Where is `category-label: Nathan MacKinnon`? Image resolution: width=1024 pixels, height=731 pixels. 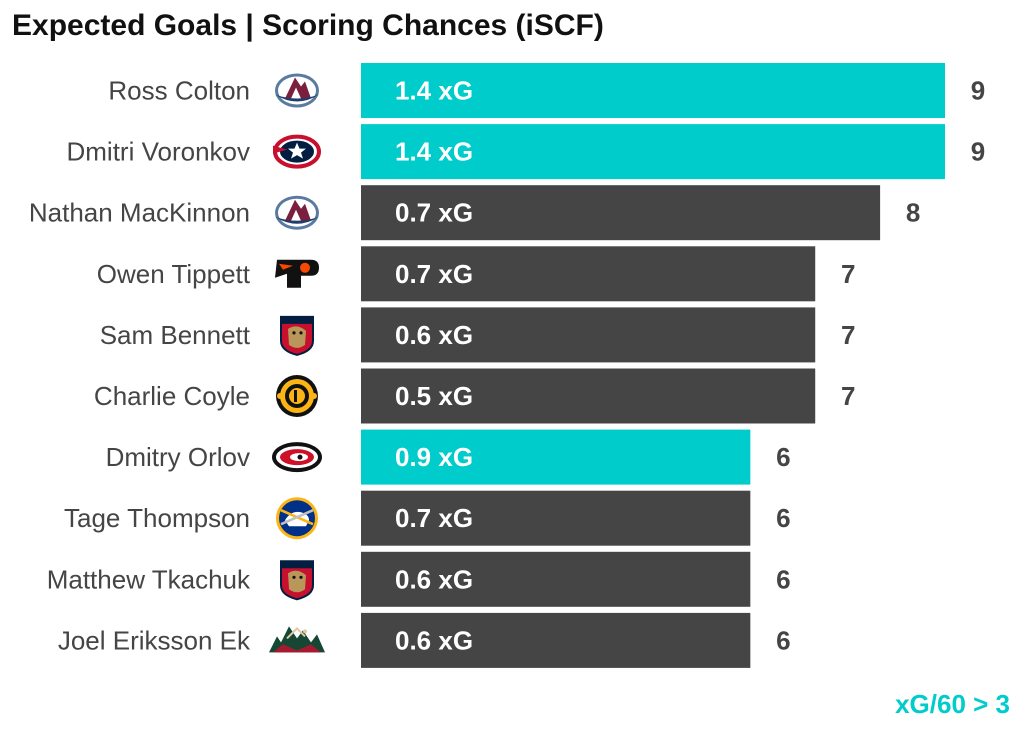
category-label: Nathan MacKinnon is located at coordinates (139, 213).